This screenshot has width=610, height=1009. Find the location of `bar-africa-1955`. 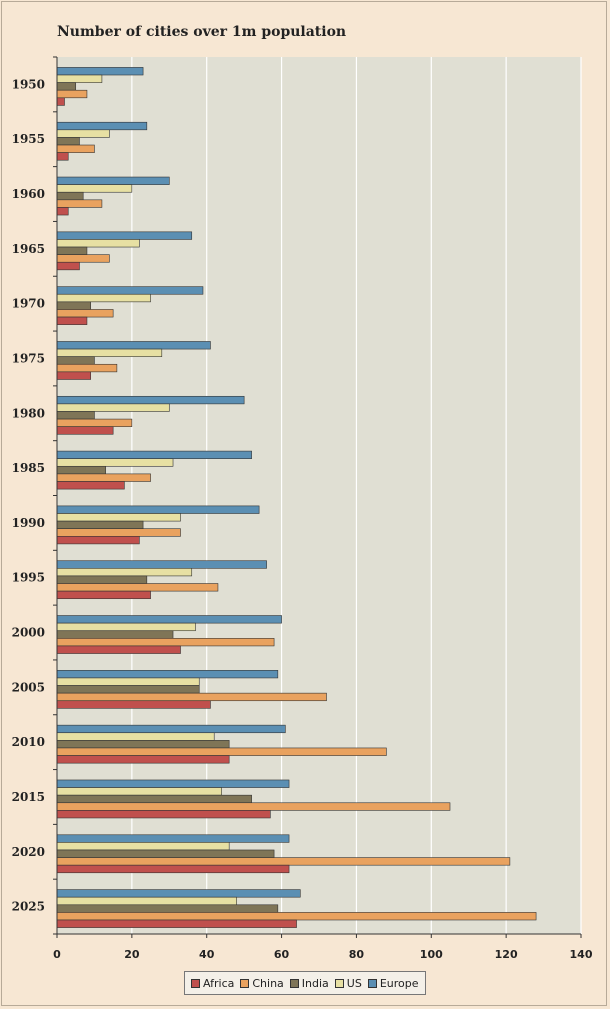

bar-africa-1955 is located at coordinates (62, 156).